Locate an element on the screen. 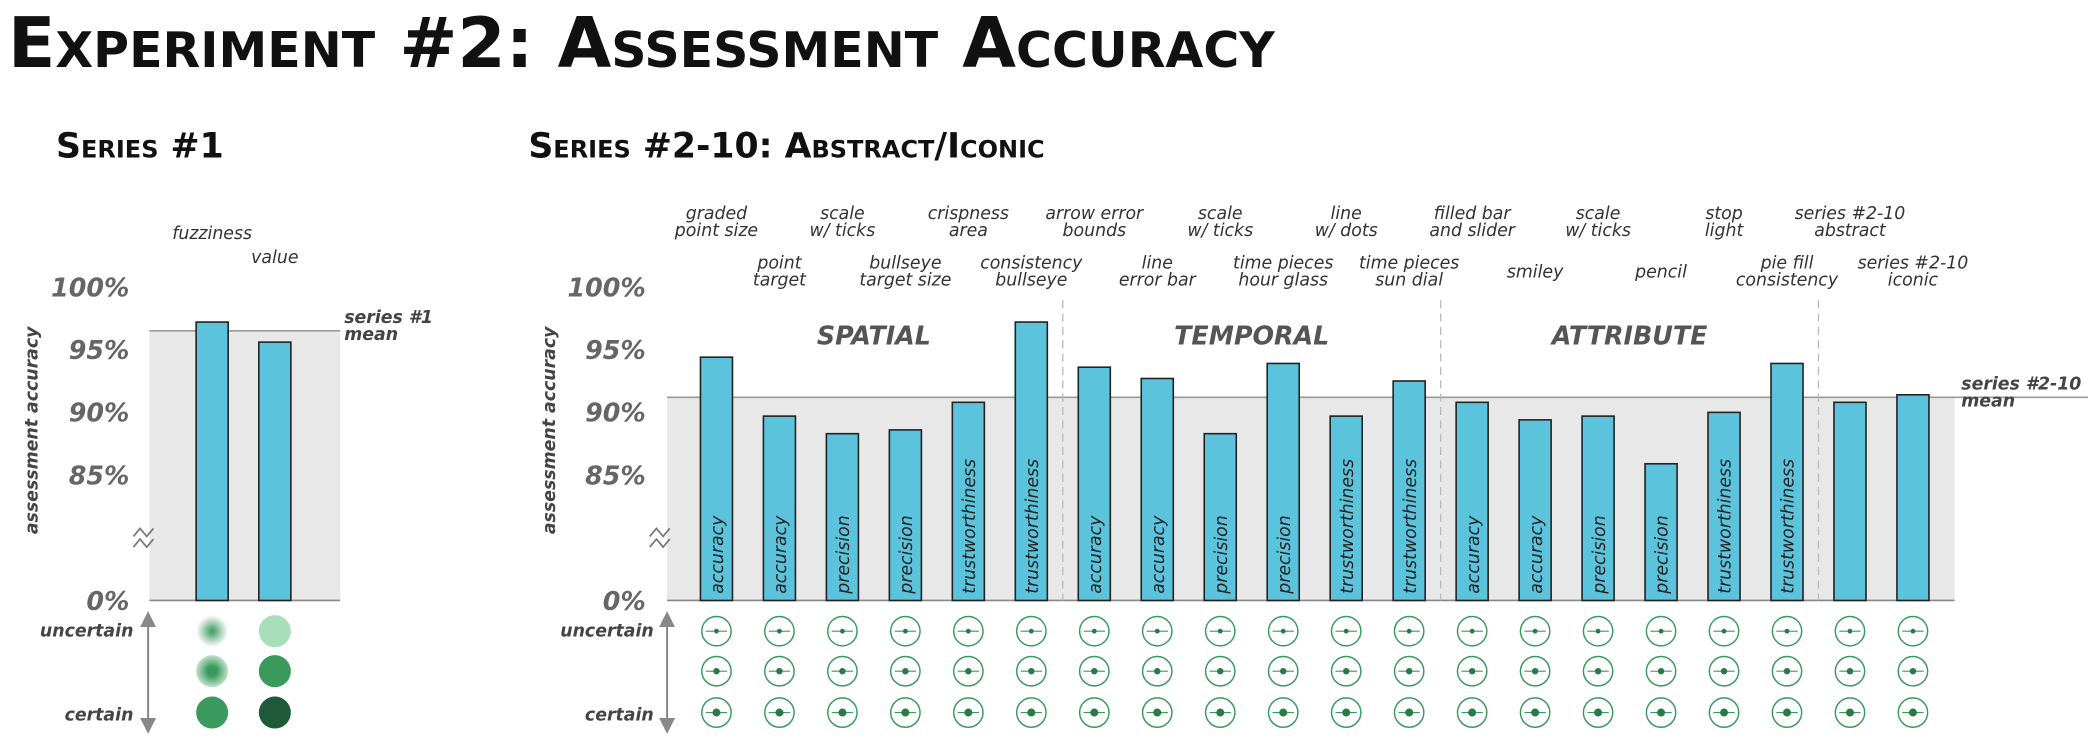  category-label: value is located at coordinates (274, 258).